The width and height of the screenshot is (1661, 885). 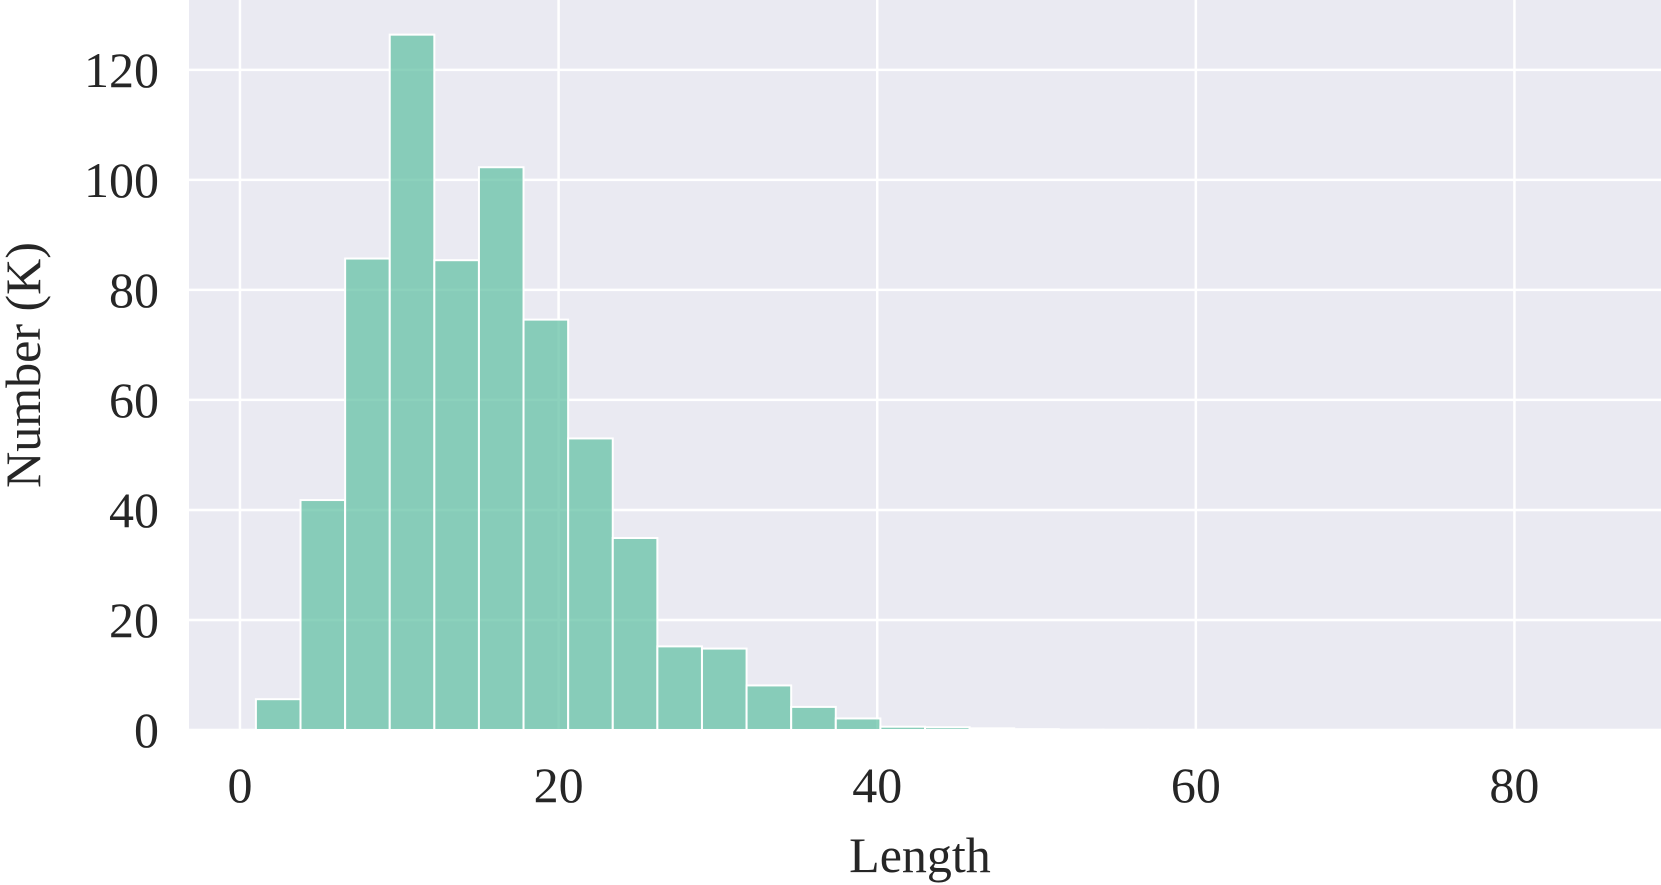 What do you see at coordinates (146, 730) in the screenshot?
I see `y-tick-label: 0` at bounding box center [146, 730].